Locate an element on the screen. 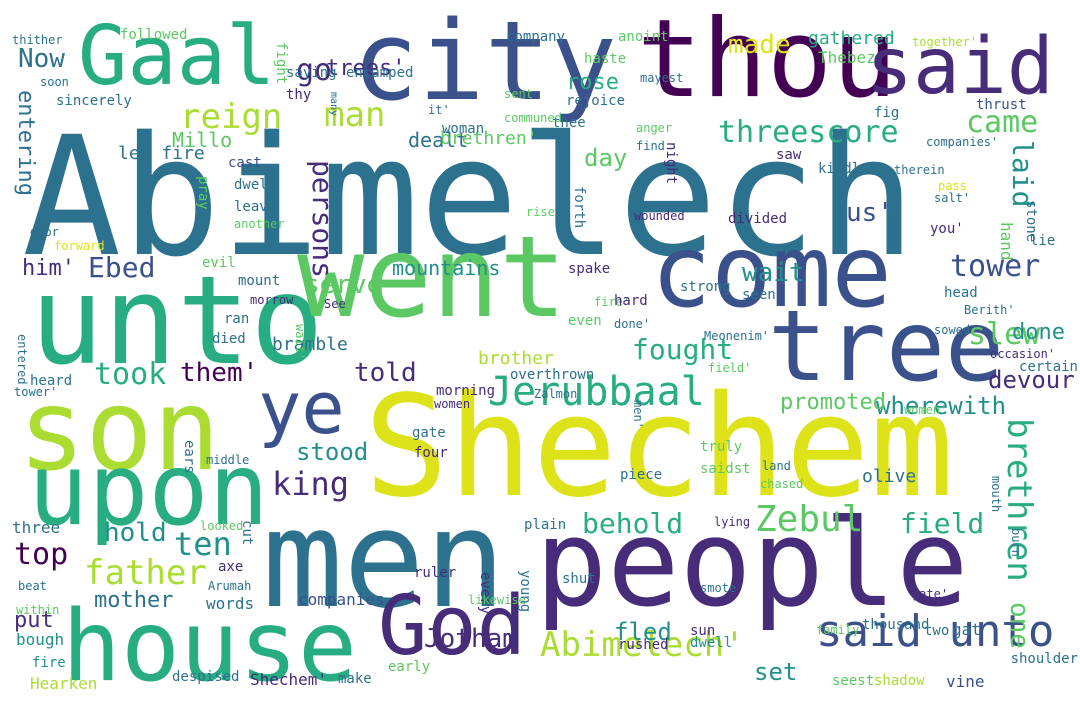 The width and height of the screenshot is (1080, 720). cloud-word-mother: mother is located at coordinates (134, 600).